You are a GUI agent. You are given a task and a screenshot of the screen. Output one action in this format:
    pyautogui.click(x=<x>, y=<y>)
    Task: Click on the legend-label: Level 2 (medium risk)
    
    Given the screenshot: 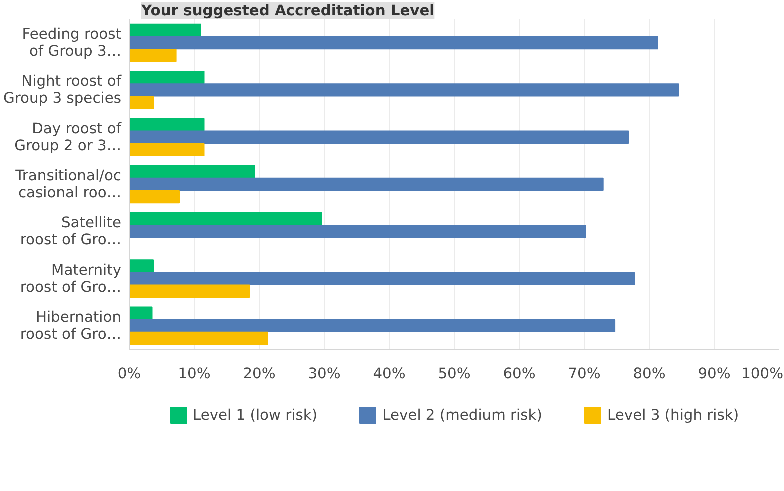 What is the action you would take?
    pyautogui.click(x=462, y=415)
    